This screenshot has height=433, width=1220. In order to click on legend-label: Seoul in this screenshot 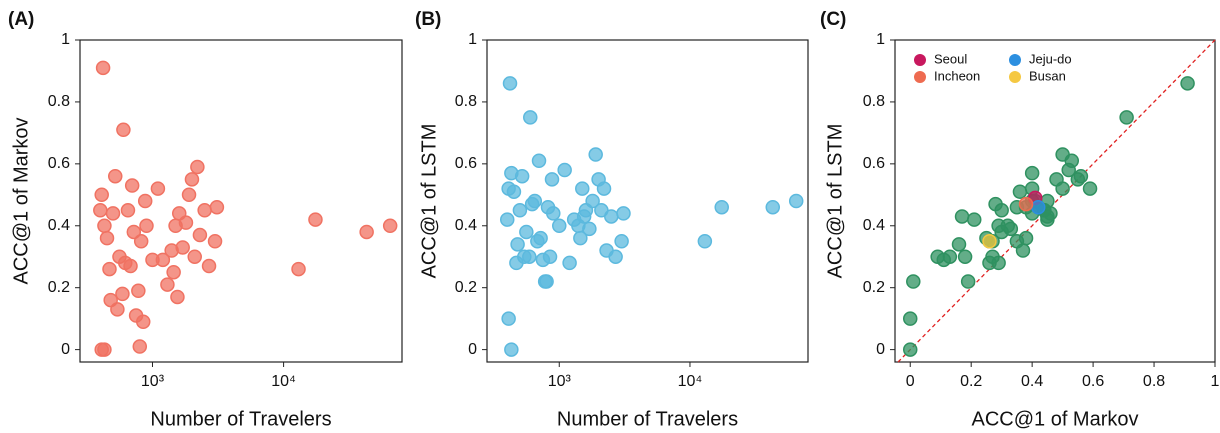, I will do `click(950, 58)`.